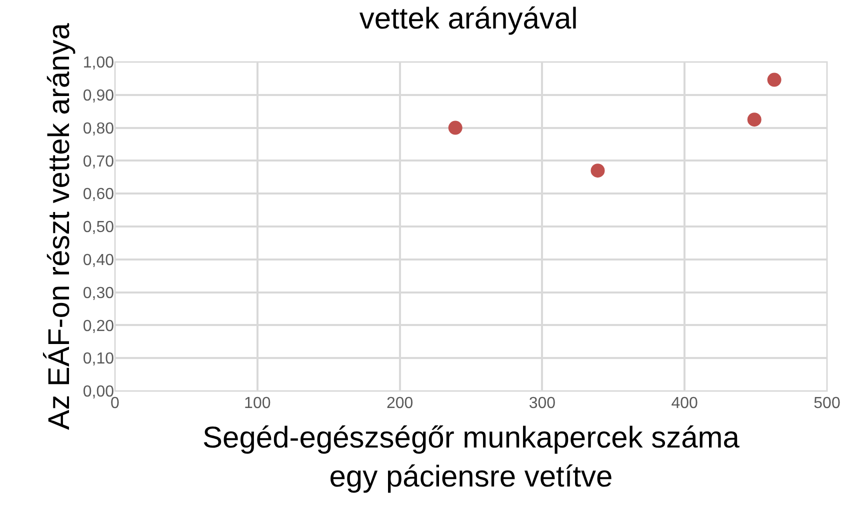  I want to click on x-axis-title: Segéd-egészségőr munkapercek száma egy páciensre vetítve, so click(471, 458).